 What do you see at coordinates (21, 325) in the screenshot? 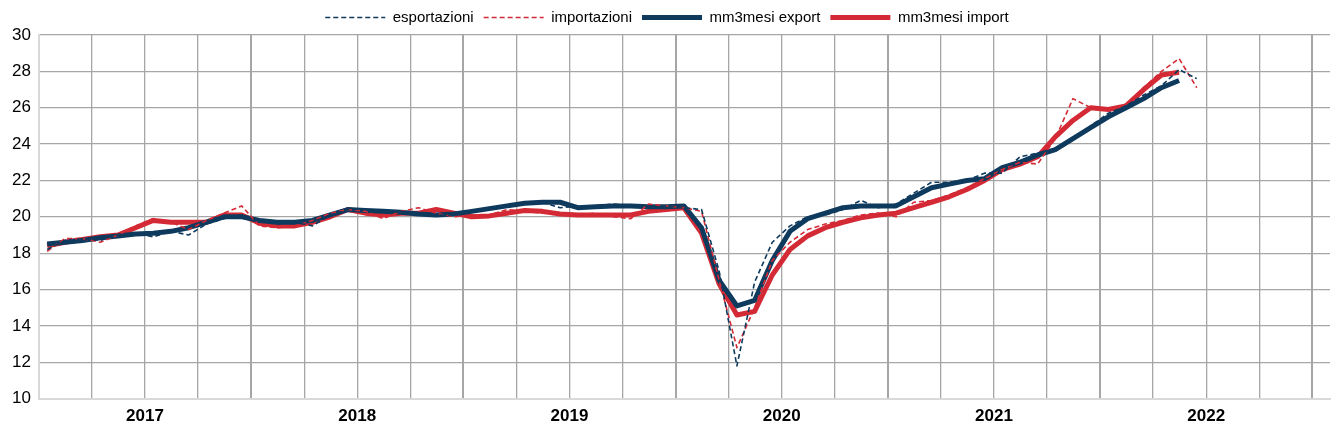
I see `y-tick-label: 14` at bounding box center [21, 325].